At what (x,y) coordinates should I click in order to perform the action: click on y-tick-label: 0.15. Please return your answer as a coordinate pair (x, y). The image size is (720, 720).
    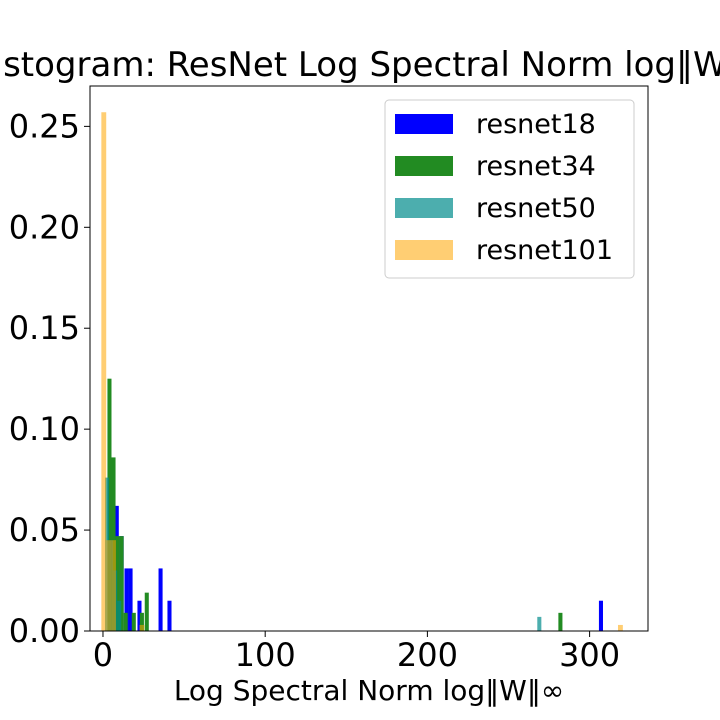
    Looking at the image, I should click on (44, 328).